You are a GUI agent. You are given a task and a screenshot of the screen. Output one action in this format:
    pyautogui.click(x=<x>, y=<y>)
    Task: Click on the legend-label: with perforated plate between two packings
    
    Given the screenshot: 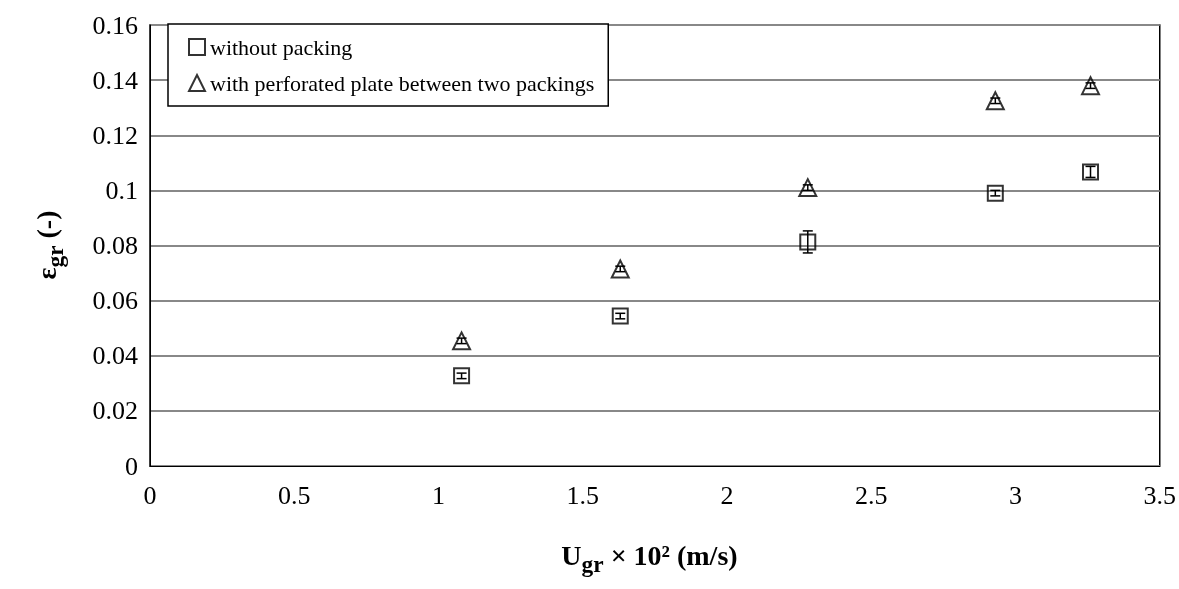 What is the action you would take?
    pyautogui.click(x=402, y=83)
    